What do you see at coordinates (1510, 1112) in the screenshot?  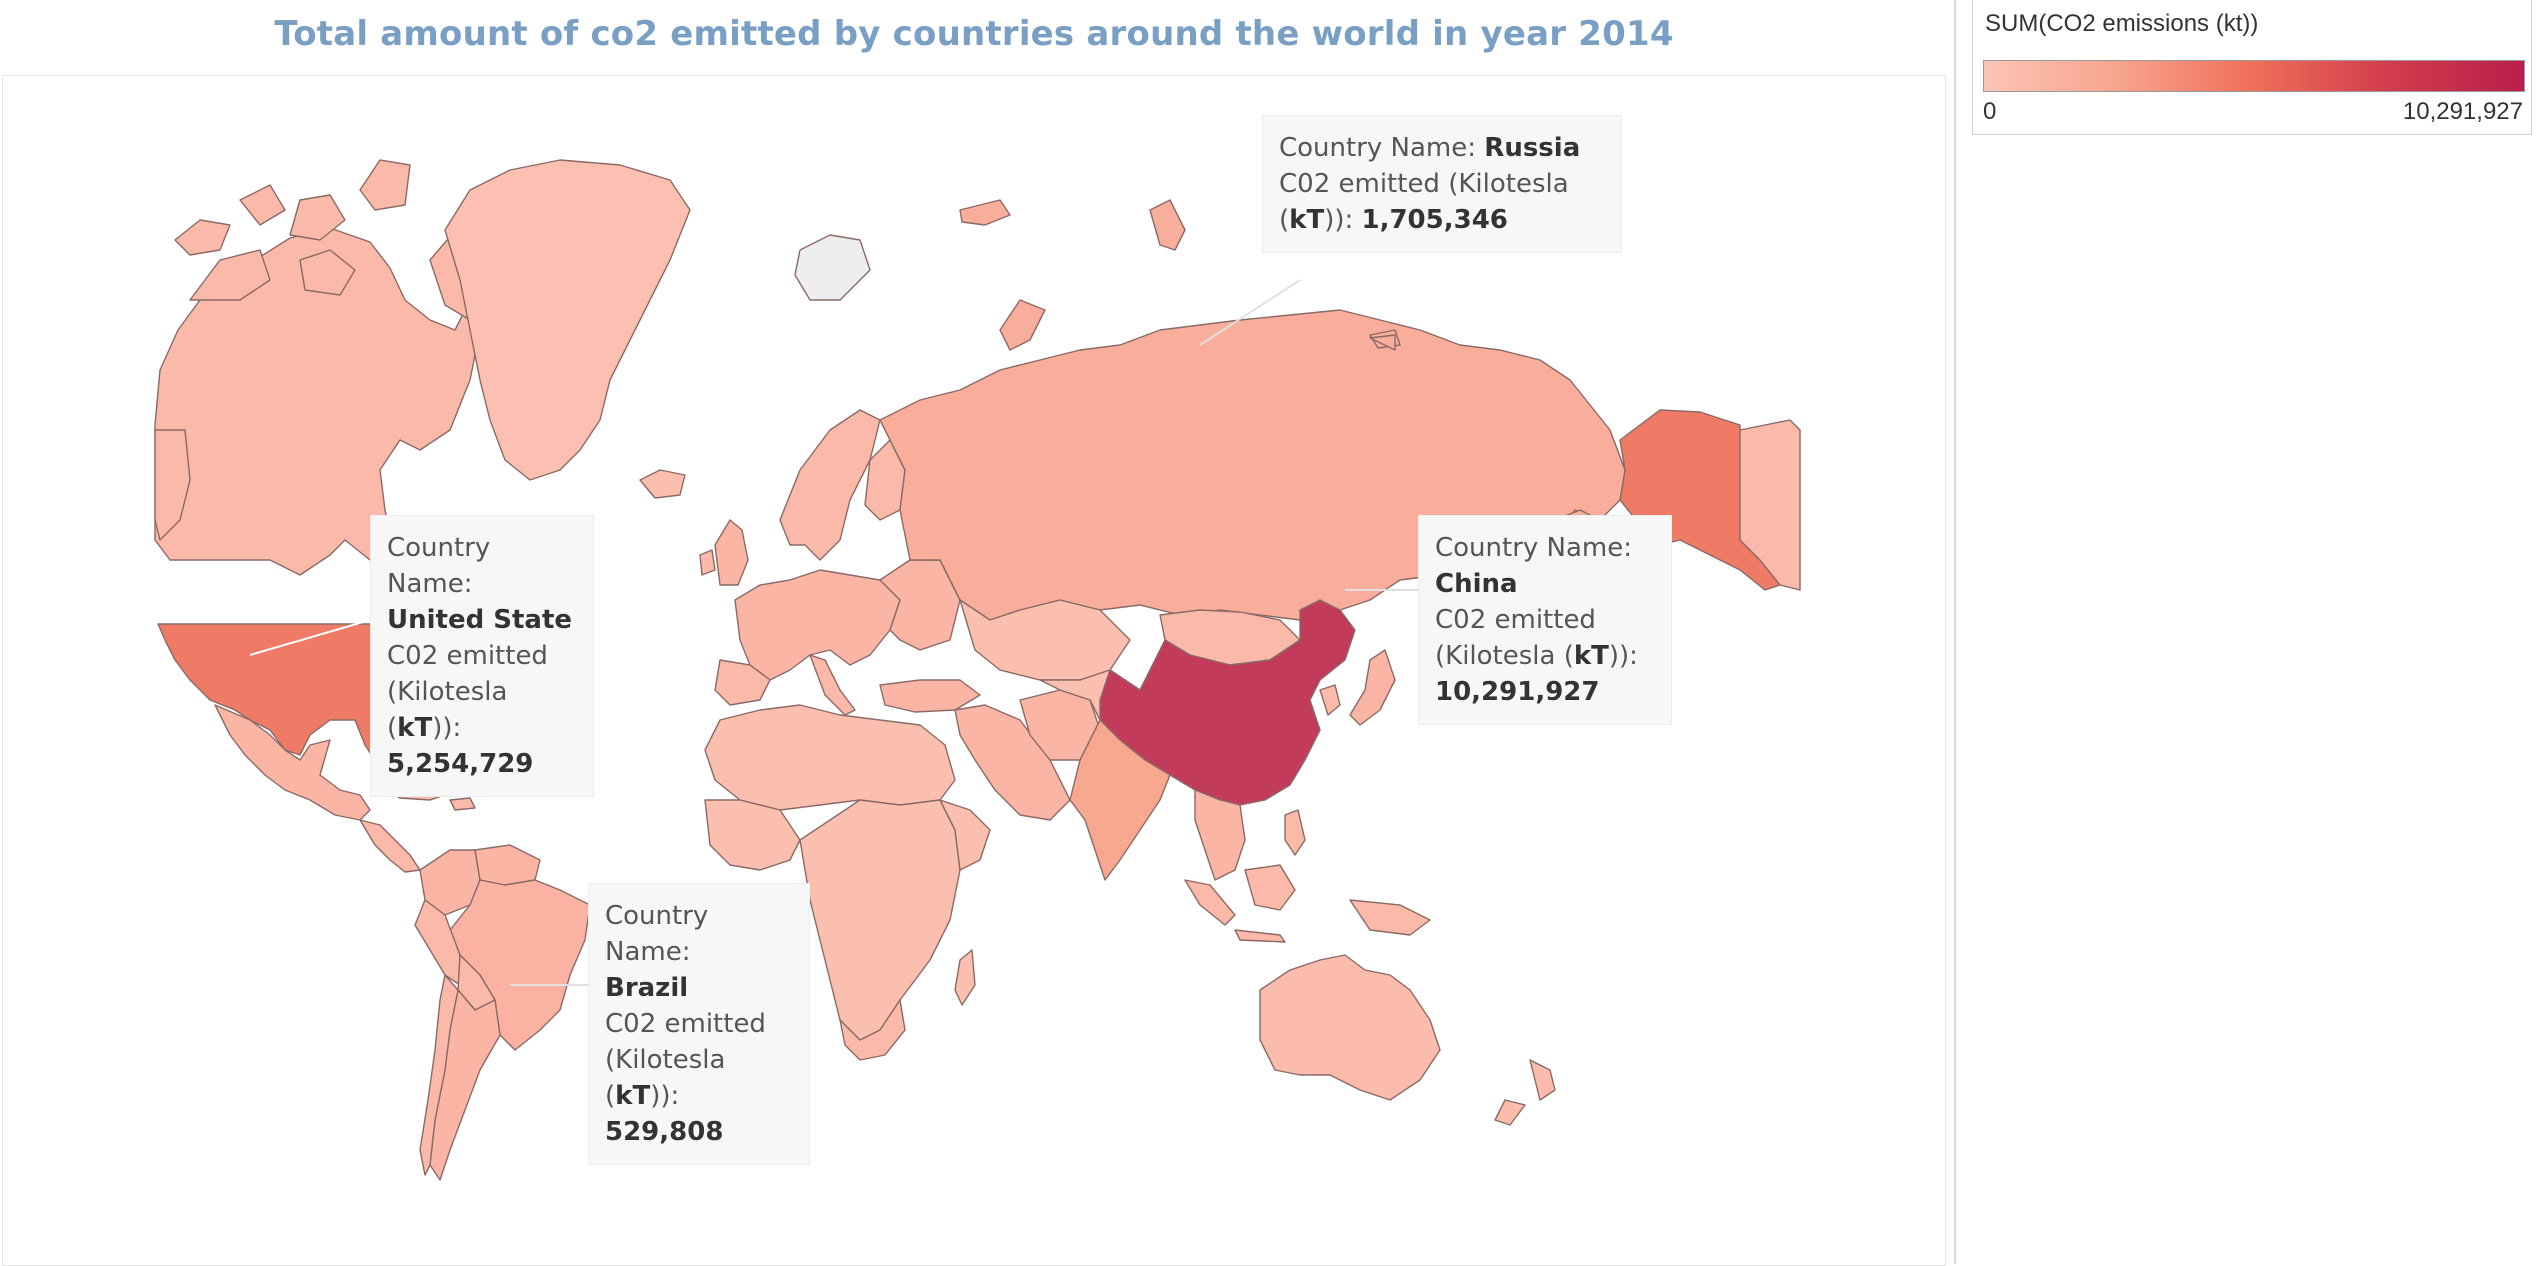 I see `country-new-zealand-south` at bounding box center [1510, 1112].